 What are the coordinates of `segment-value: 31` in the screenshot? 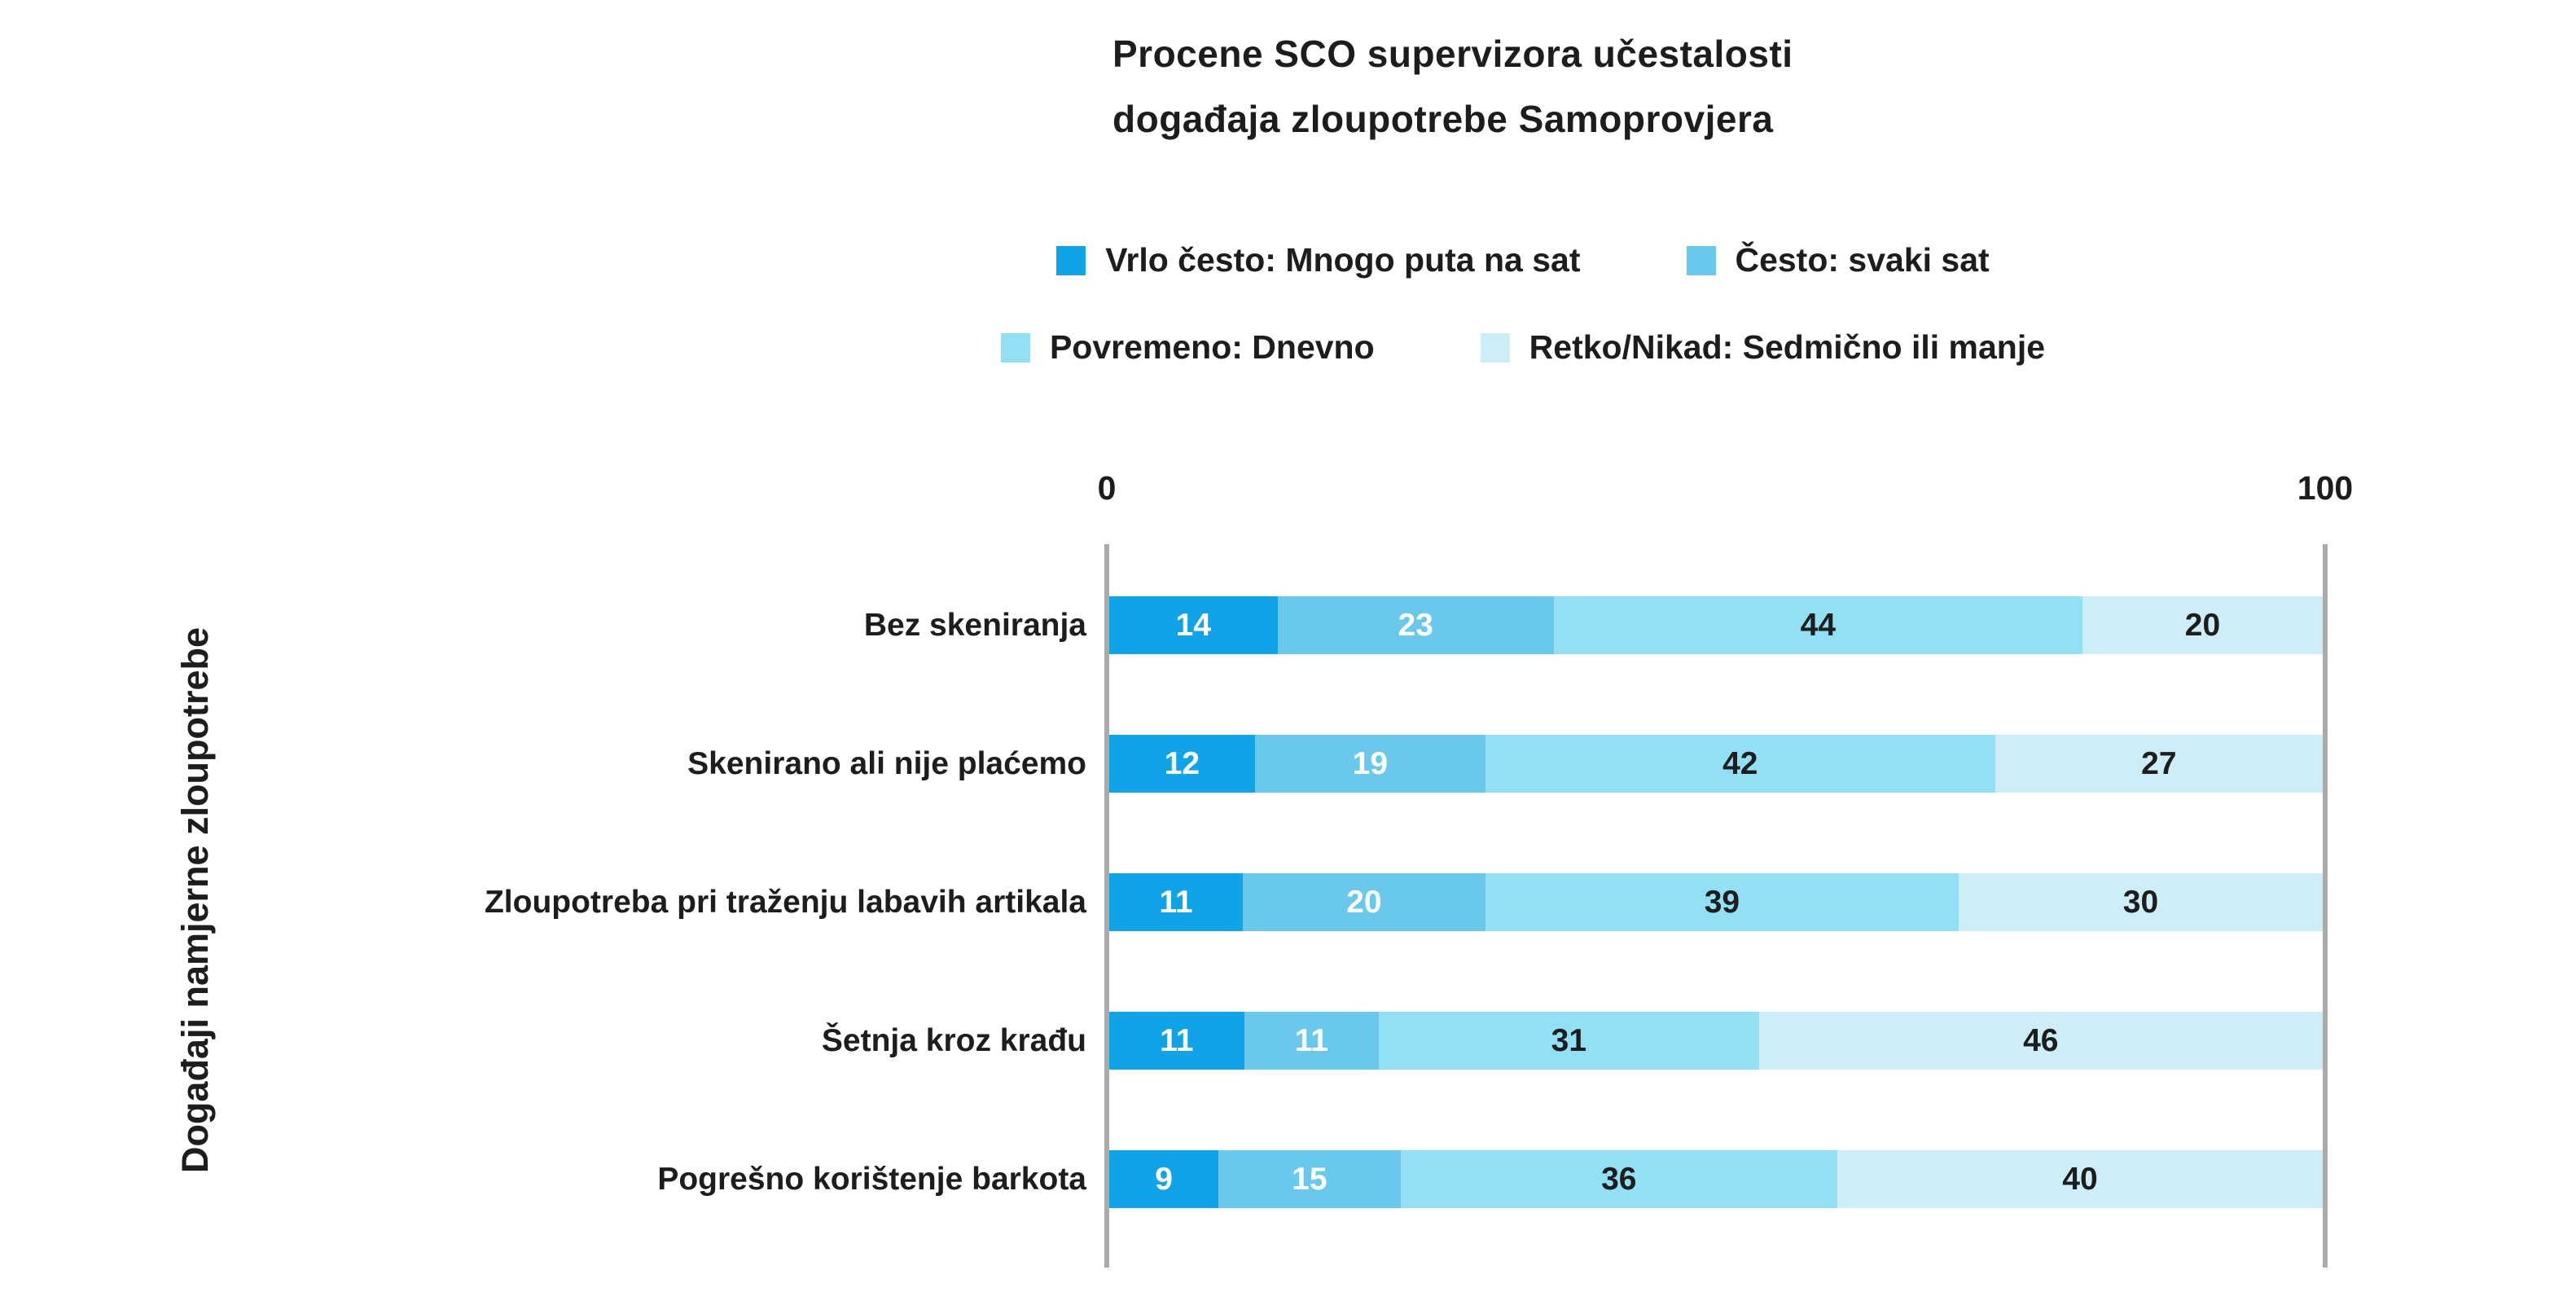 It's located at (1569, 1040).